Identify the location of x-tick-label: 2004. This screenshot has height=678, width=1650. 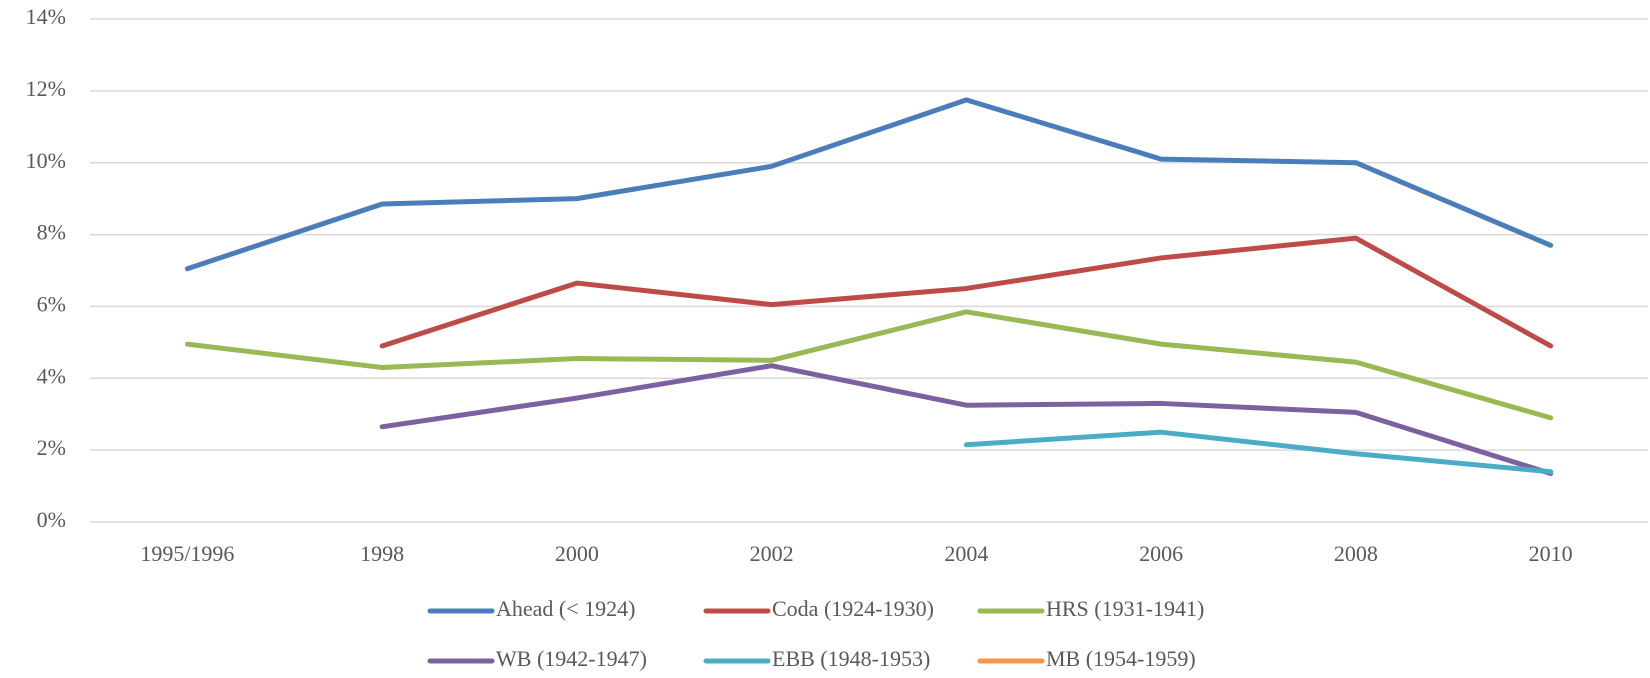
(966, 553).